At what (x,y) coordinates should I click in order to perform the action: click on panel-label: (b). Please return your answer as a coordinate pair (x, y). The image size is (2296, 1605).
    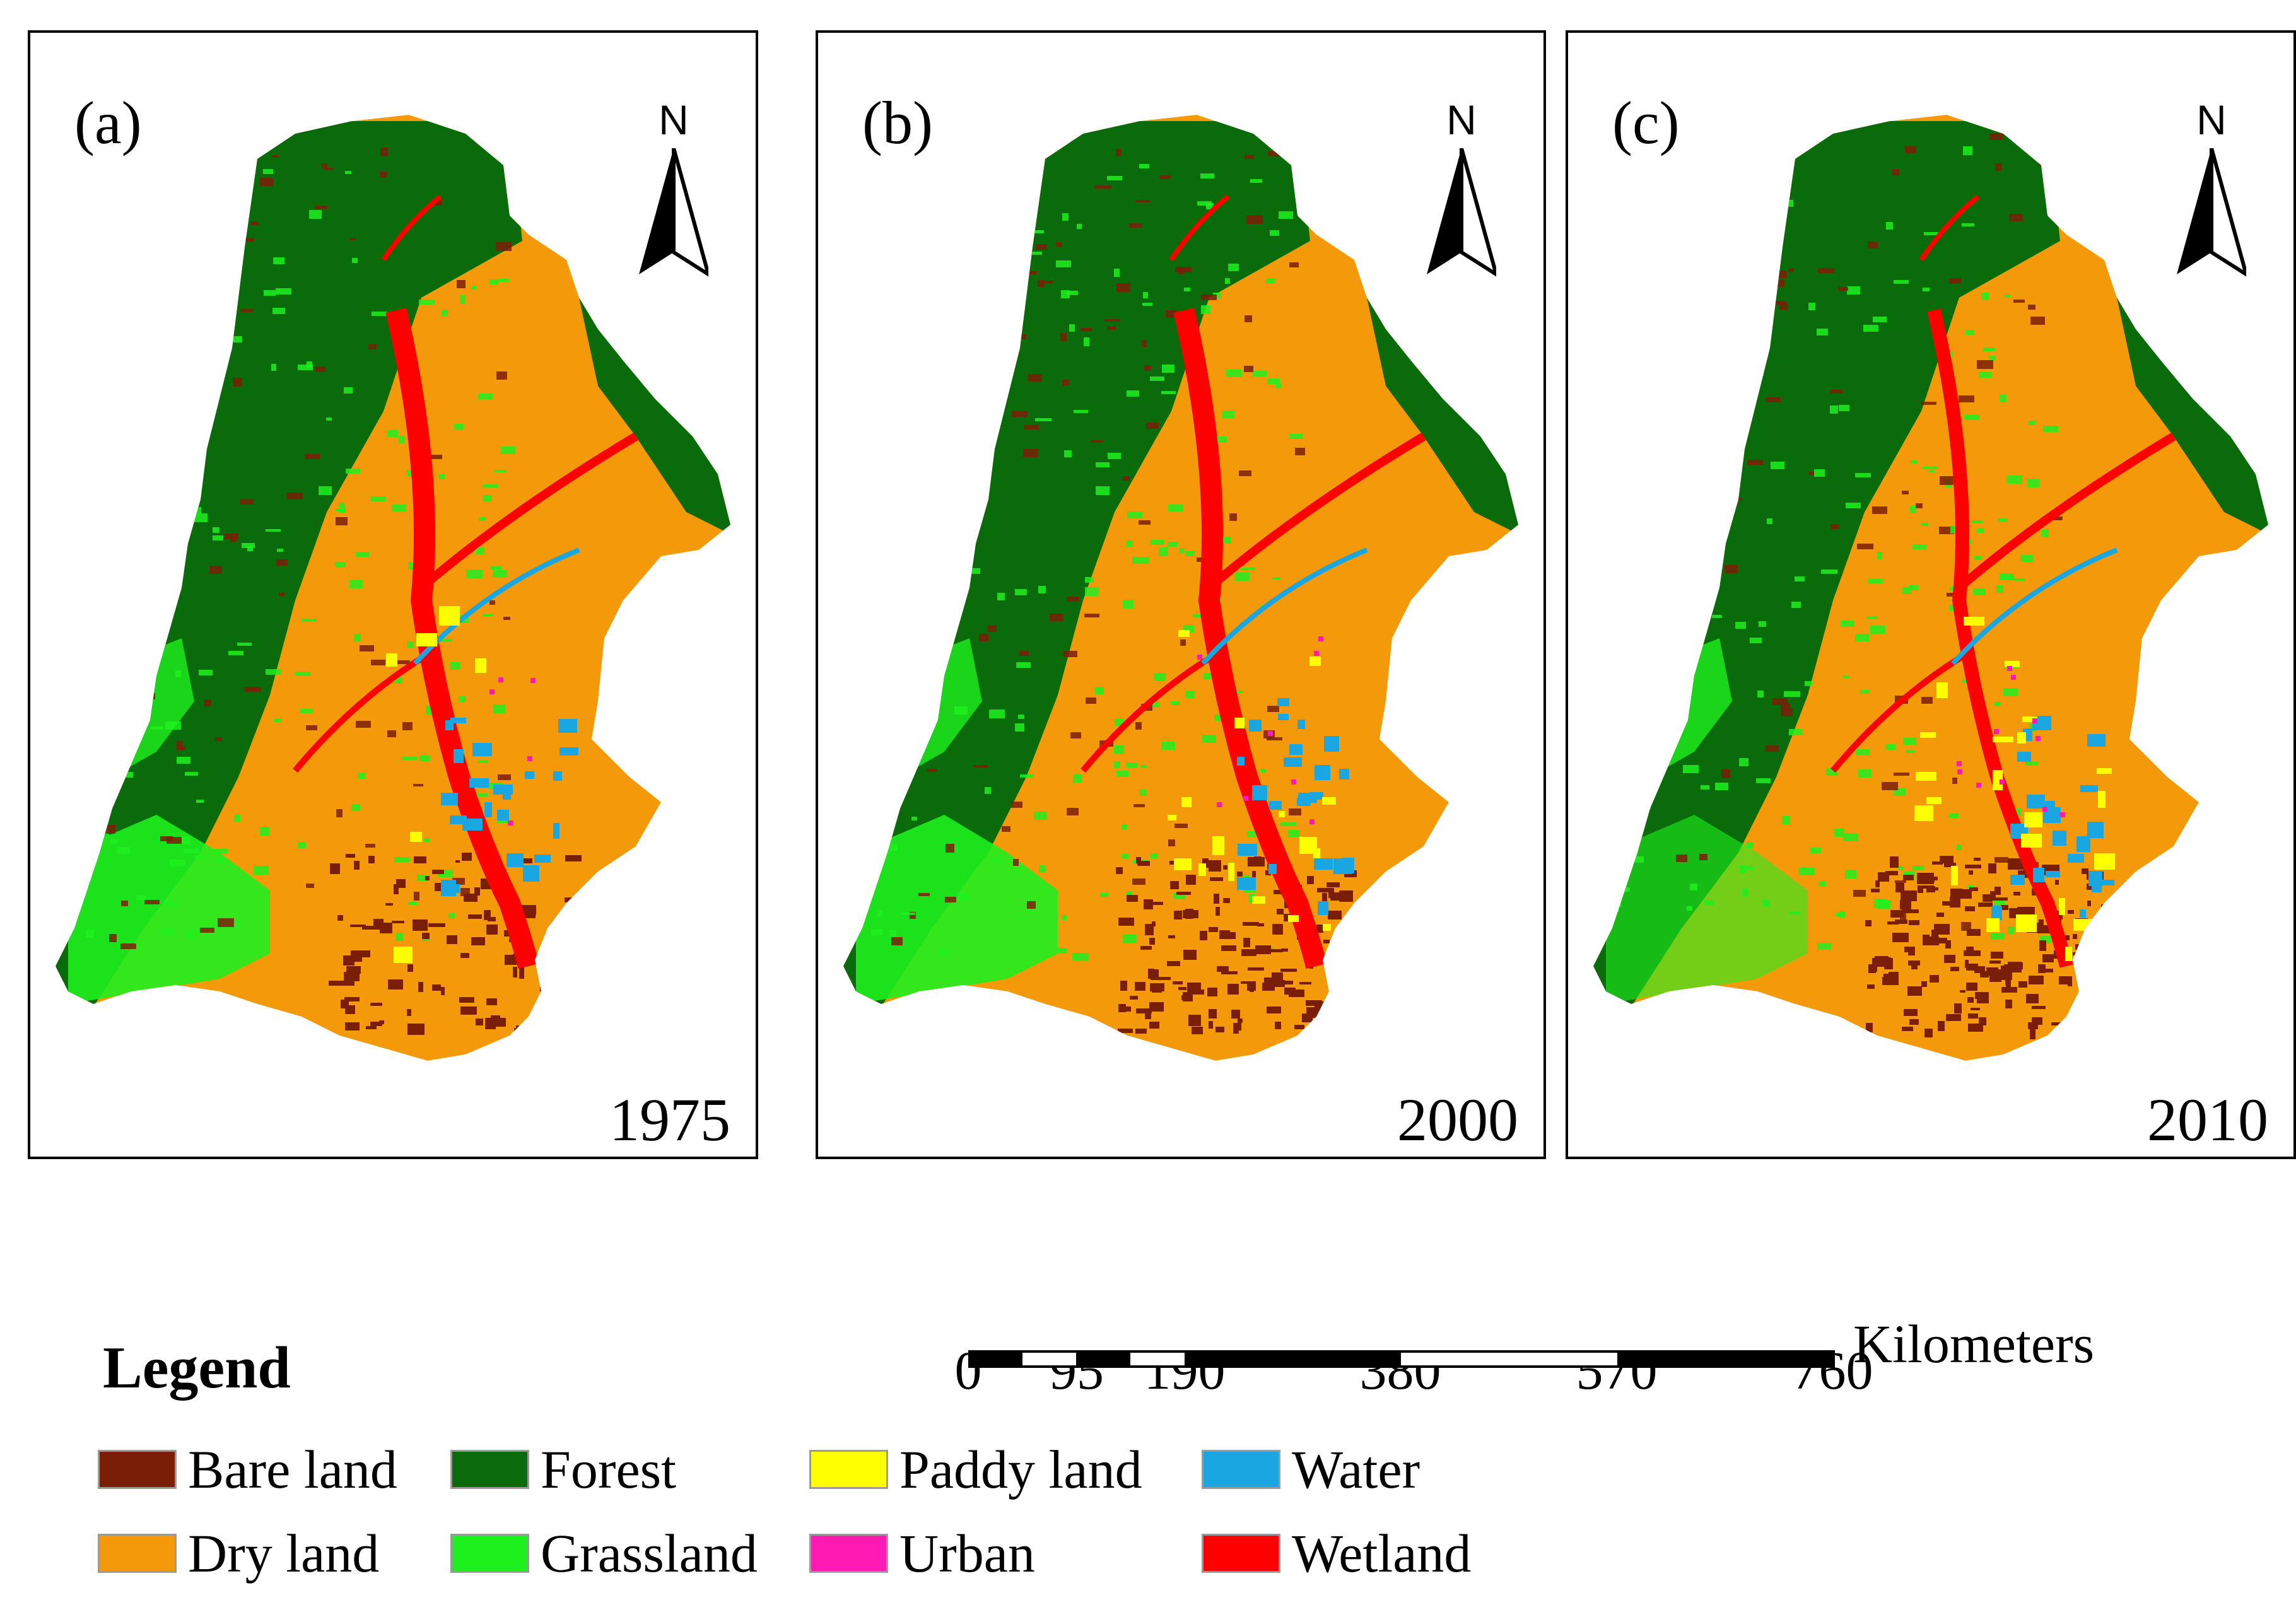
    Looking at the image, I should click on (897, 122).